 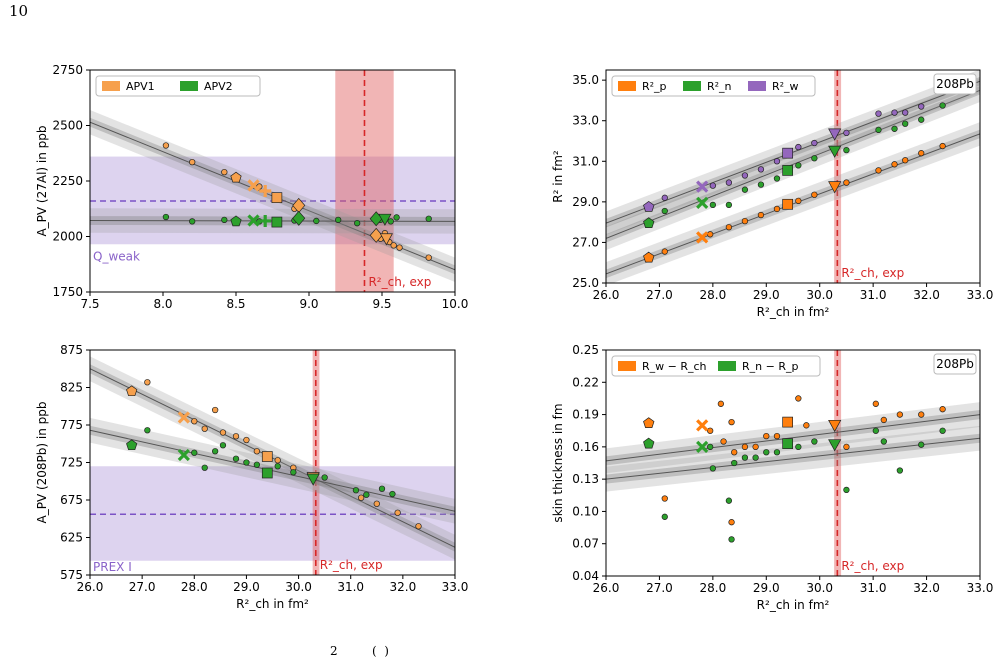 What do you see at coordinates (298, 587) in the screenshot?
I see `x-tick-label: 30.0` at bounding box center [298, 587].